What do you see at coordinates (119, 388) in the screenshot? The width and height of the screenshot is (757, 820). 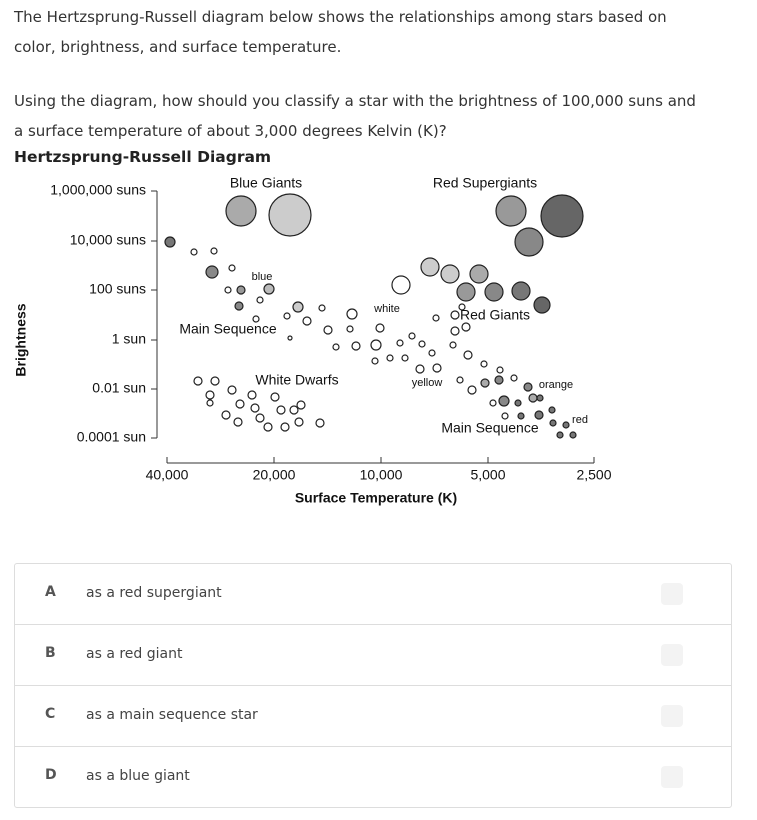 I see `y-tick-label: 0.01 sun` at bounding box center [119, 388].